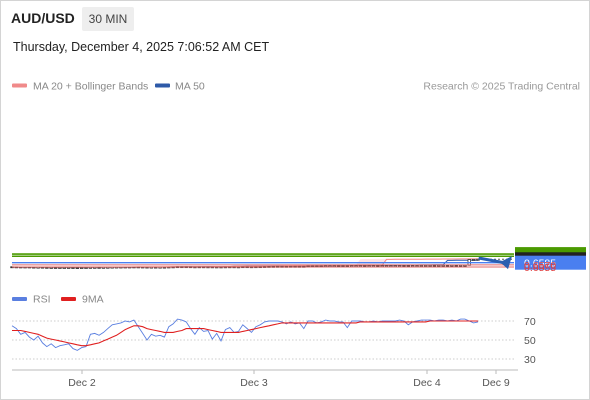 Image resolution: width=590 pixels, height=400 pixels. Describe the element at coordinates (530, 341) in the screenshot. I see `rsi-tick-label: 50` at that location.